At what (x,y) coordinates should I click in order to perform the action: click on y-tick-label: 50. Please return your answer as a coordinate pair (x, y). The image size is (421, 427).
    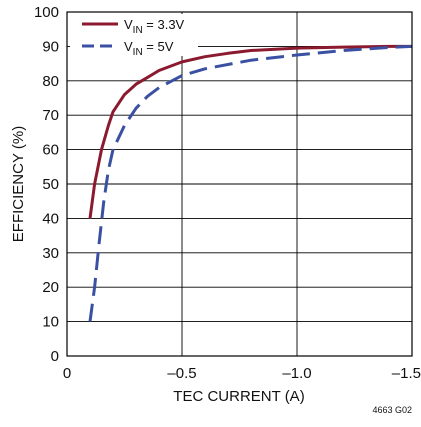
    Looking at the image, I should click on (50, 184).